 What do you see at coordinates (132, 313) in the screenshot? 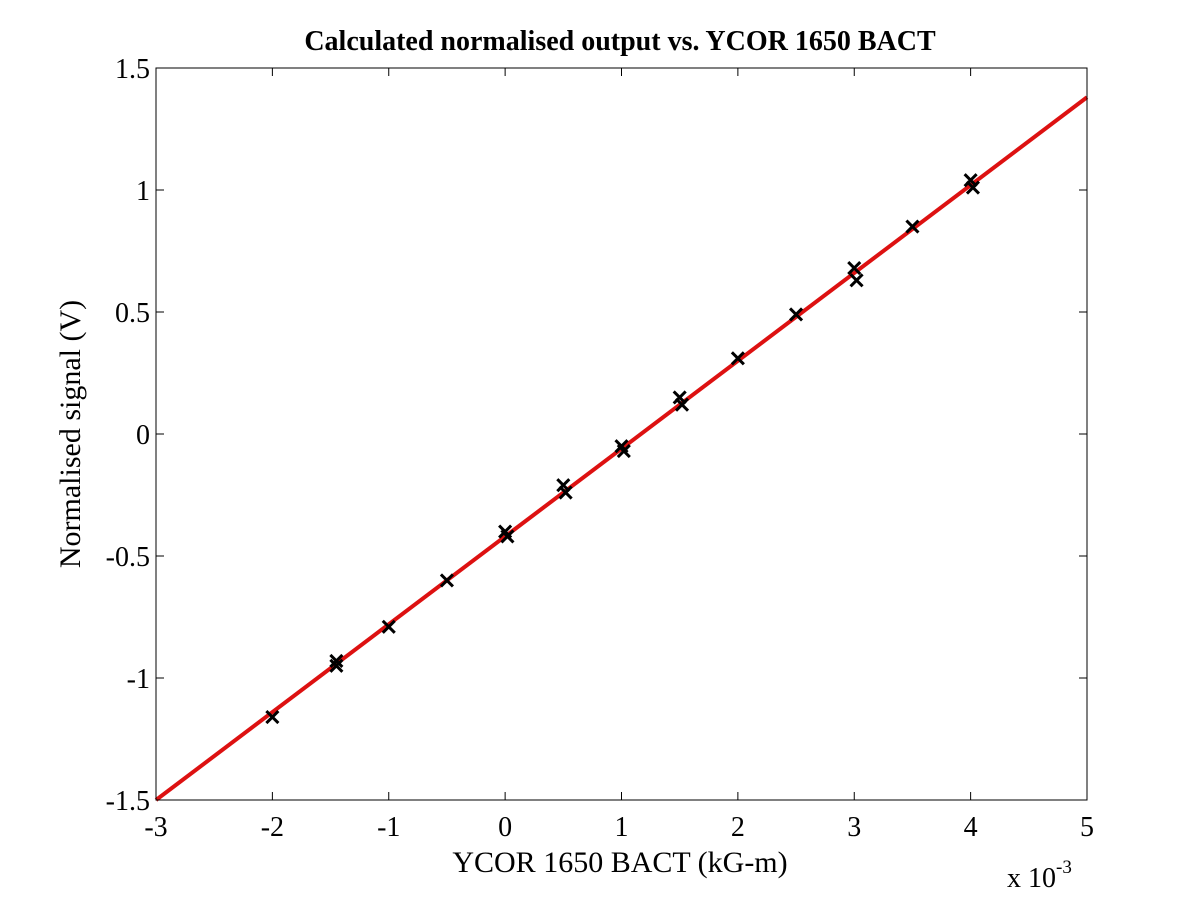
I see `y-tick-label: 0.5` at bounding box center [132, 313].